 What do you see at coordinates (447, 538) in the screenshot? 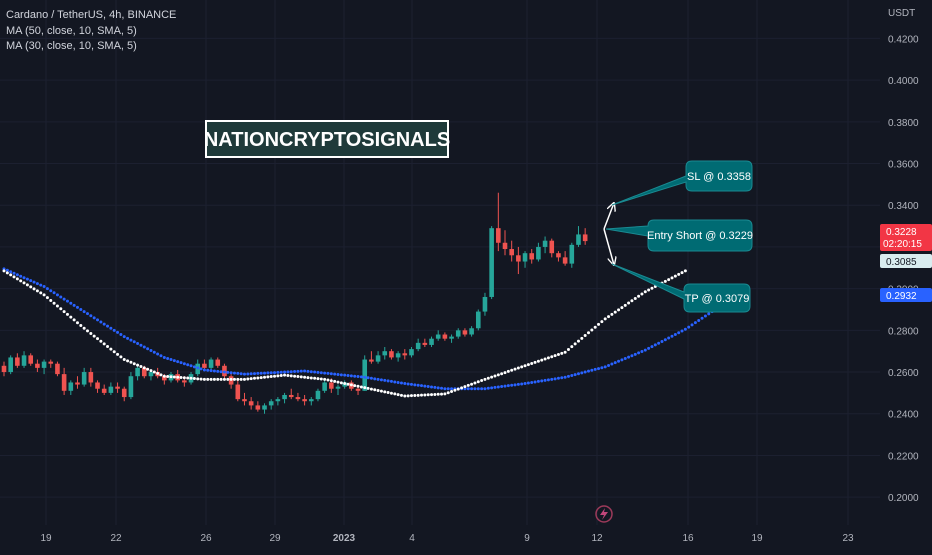
I see `time-axis: 19 22 26 29 2023 4 9 12 16 19 23` at bounding box center [447, 538].